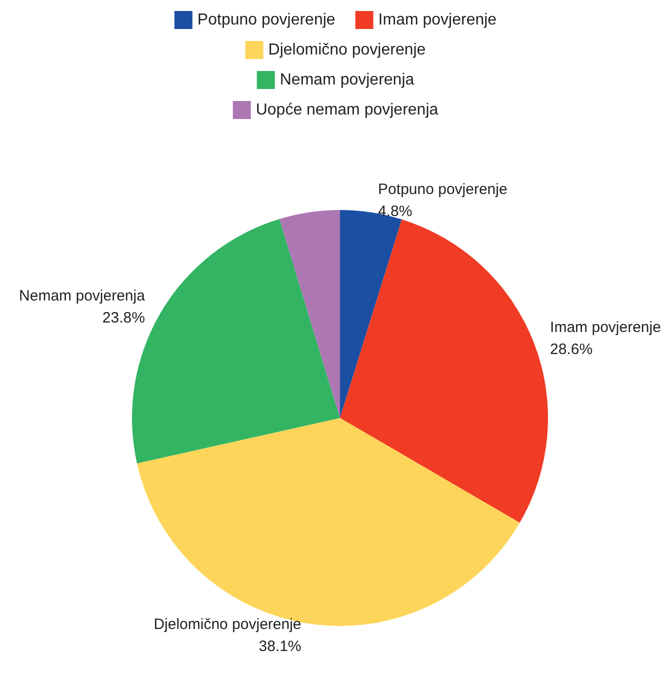 The height and width of the screenshot is (674, 671). Describe the element at coordinates (437, 20) in the screenshot. I see `legend-label: Imam povjerenje` at that location.